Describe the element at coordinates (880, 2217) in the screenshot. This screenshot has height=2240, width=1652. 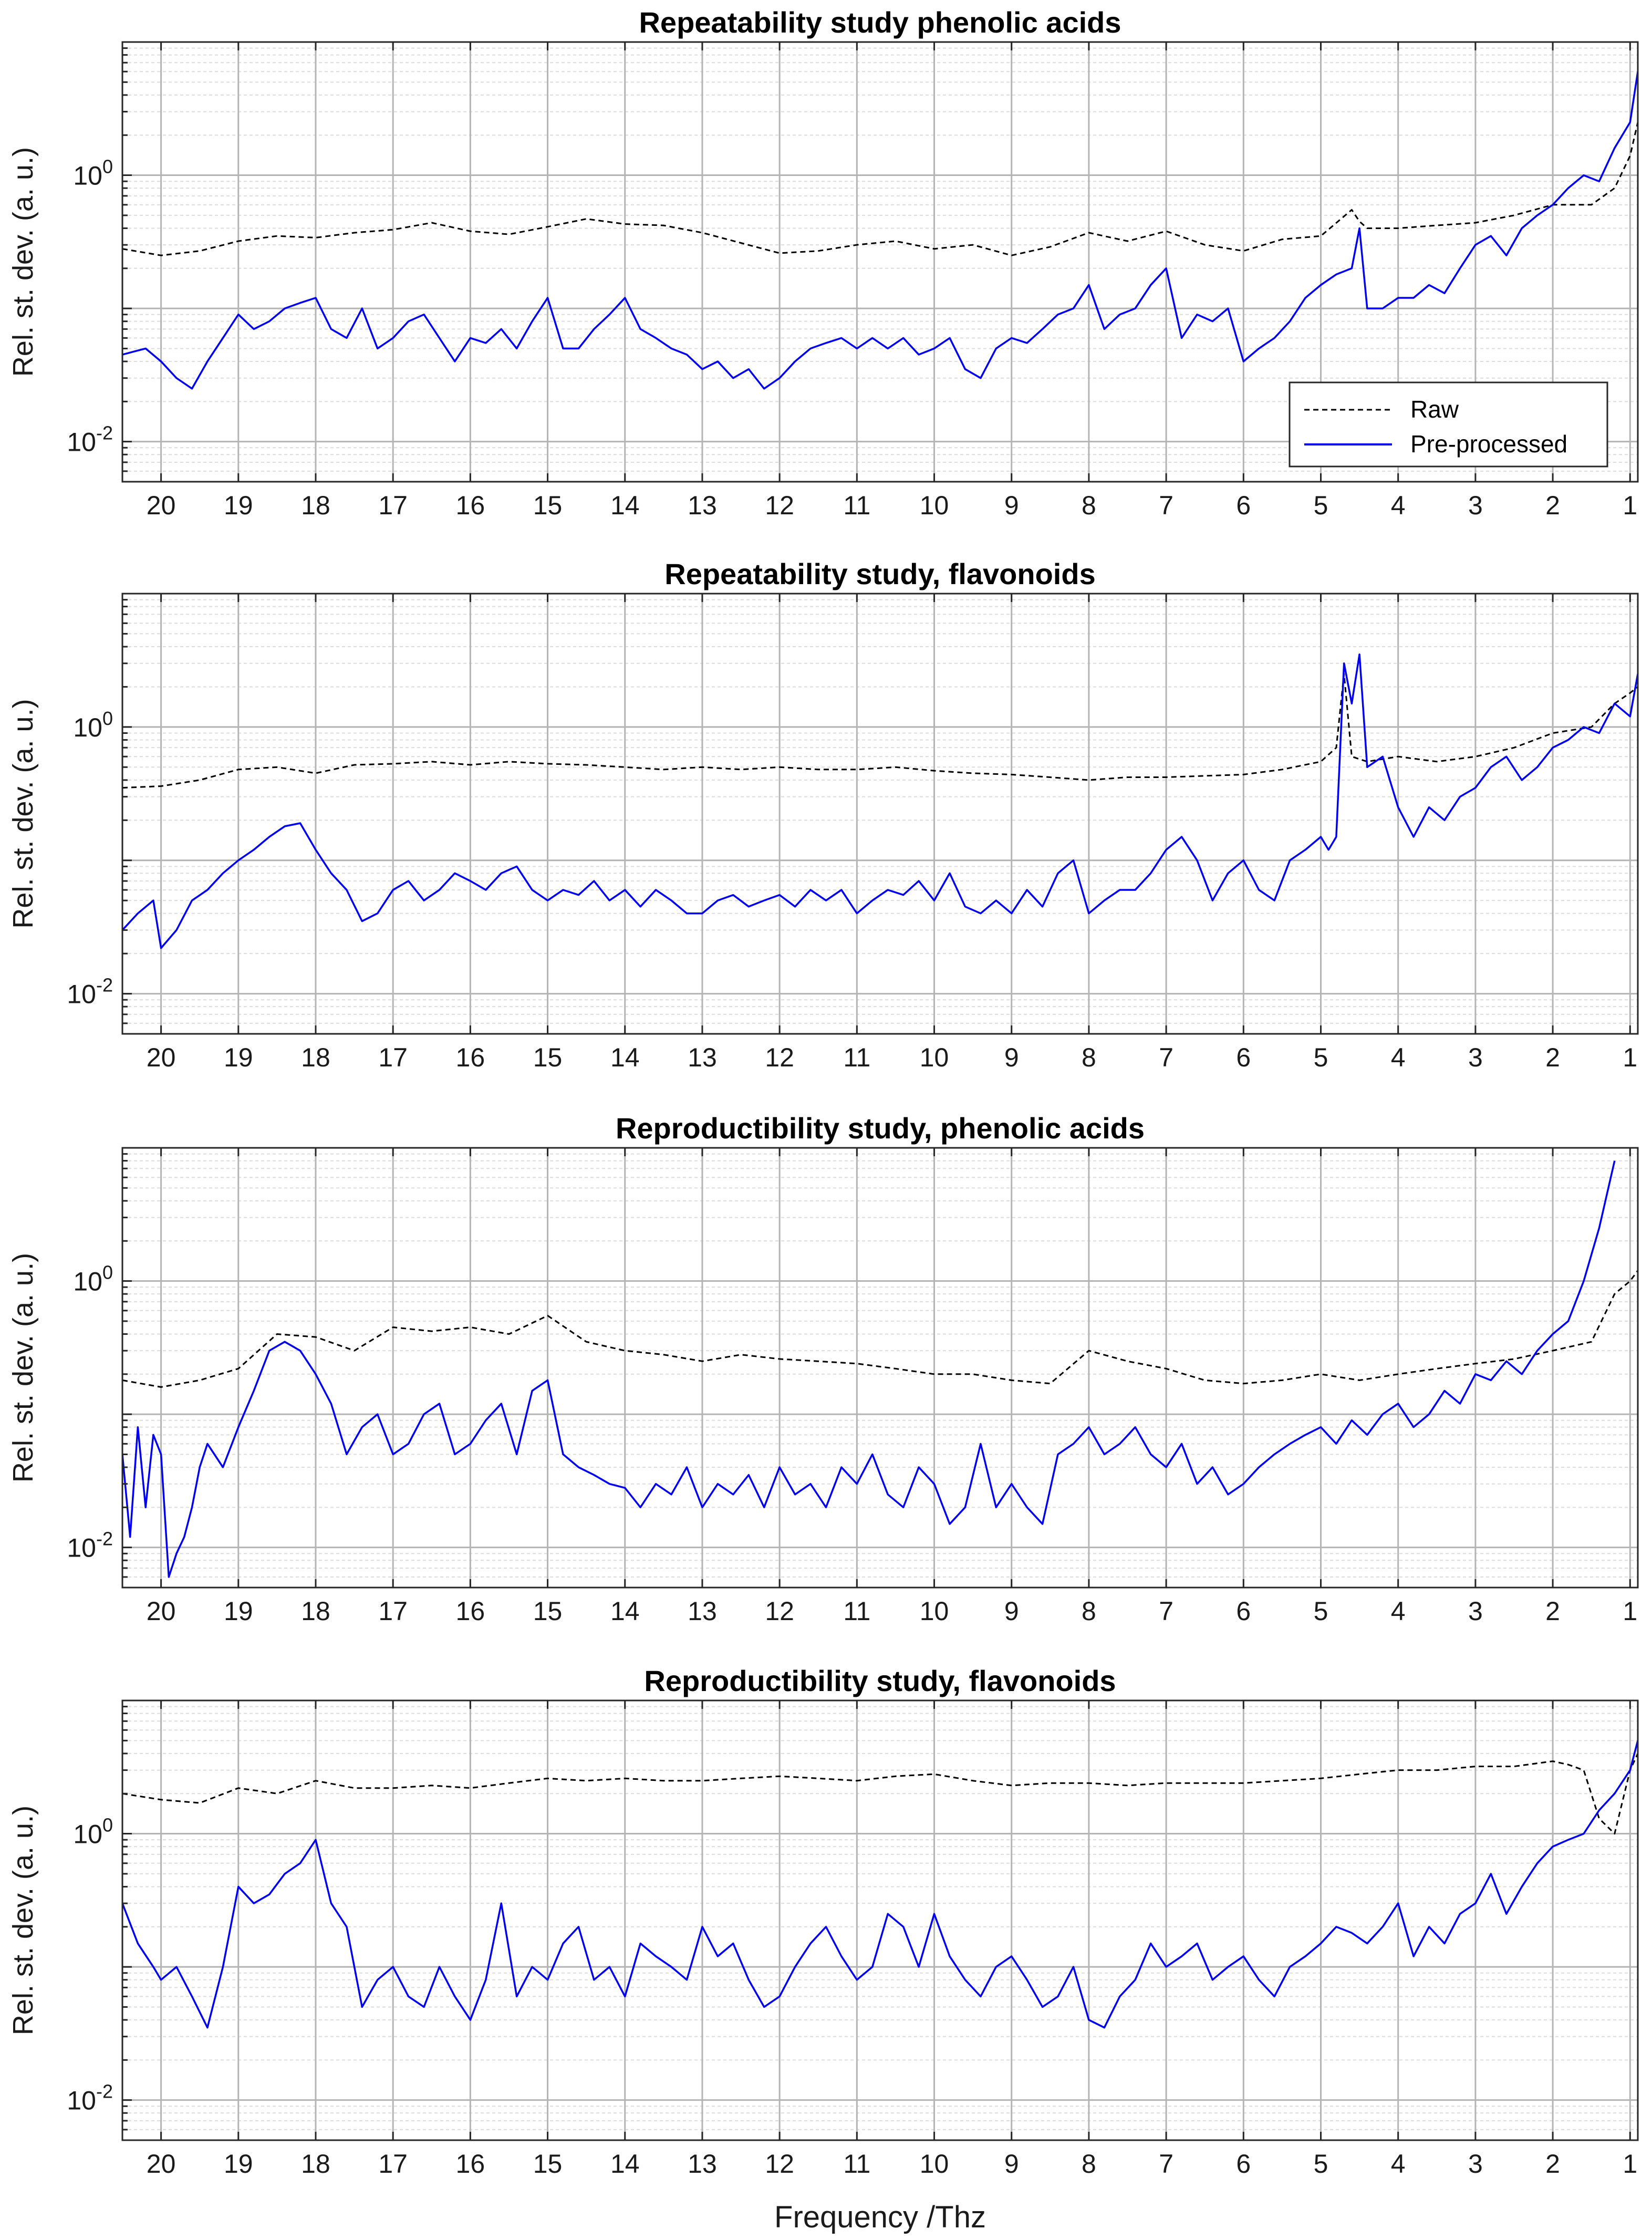
I see `x-axis-label: Frequency /Thz` at that location.